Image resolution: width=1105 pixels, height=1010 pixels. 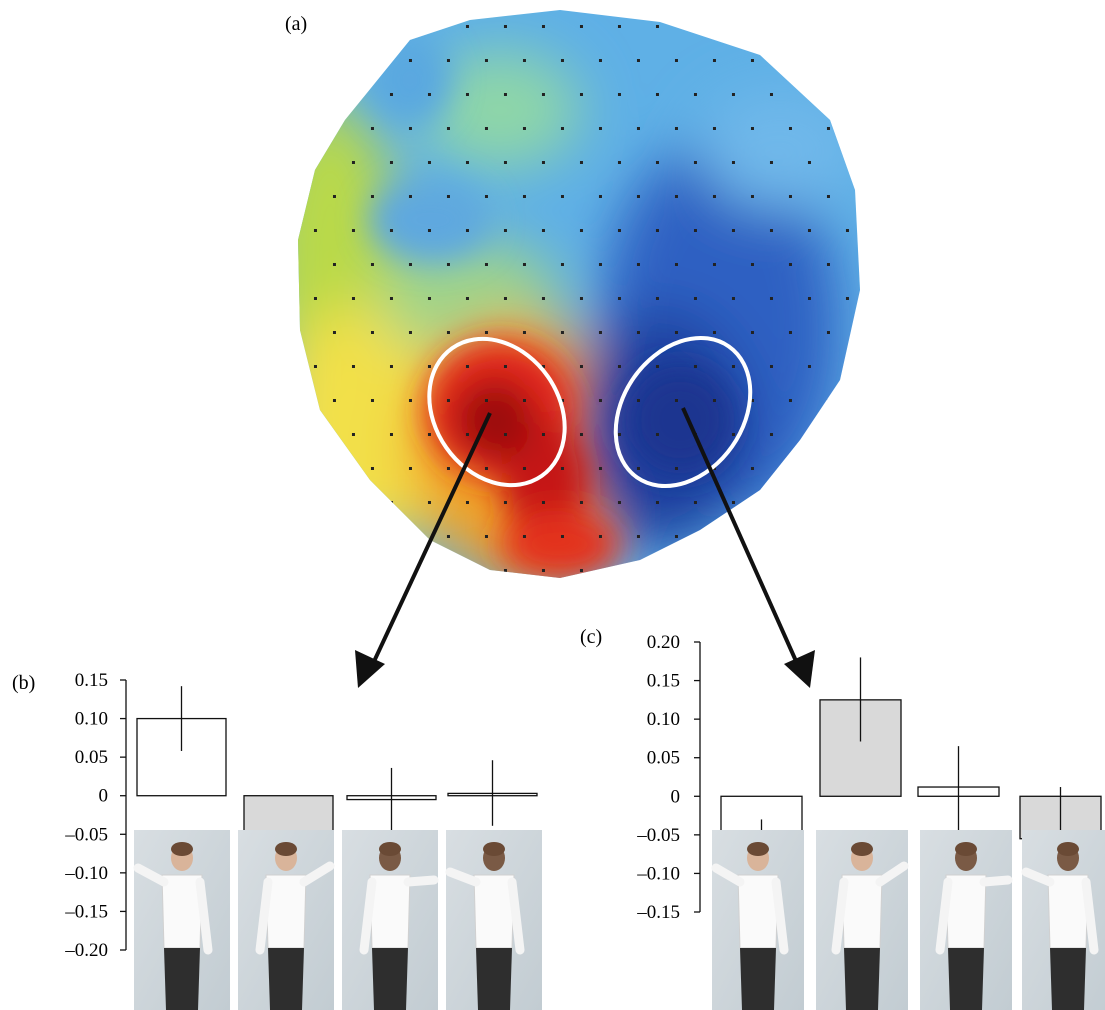 What do you see at coordinates (663, 758) in the screenshot?
I see `y-tick-label: 0.05` at bounding box center [663, 758].